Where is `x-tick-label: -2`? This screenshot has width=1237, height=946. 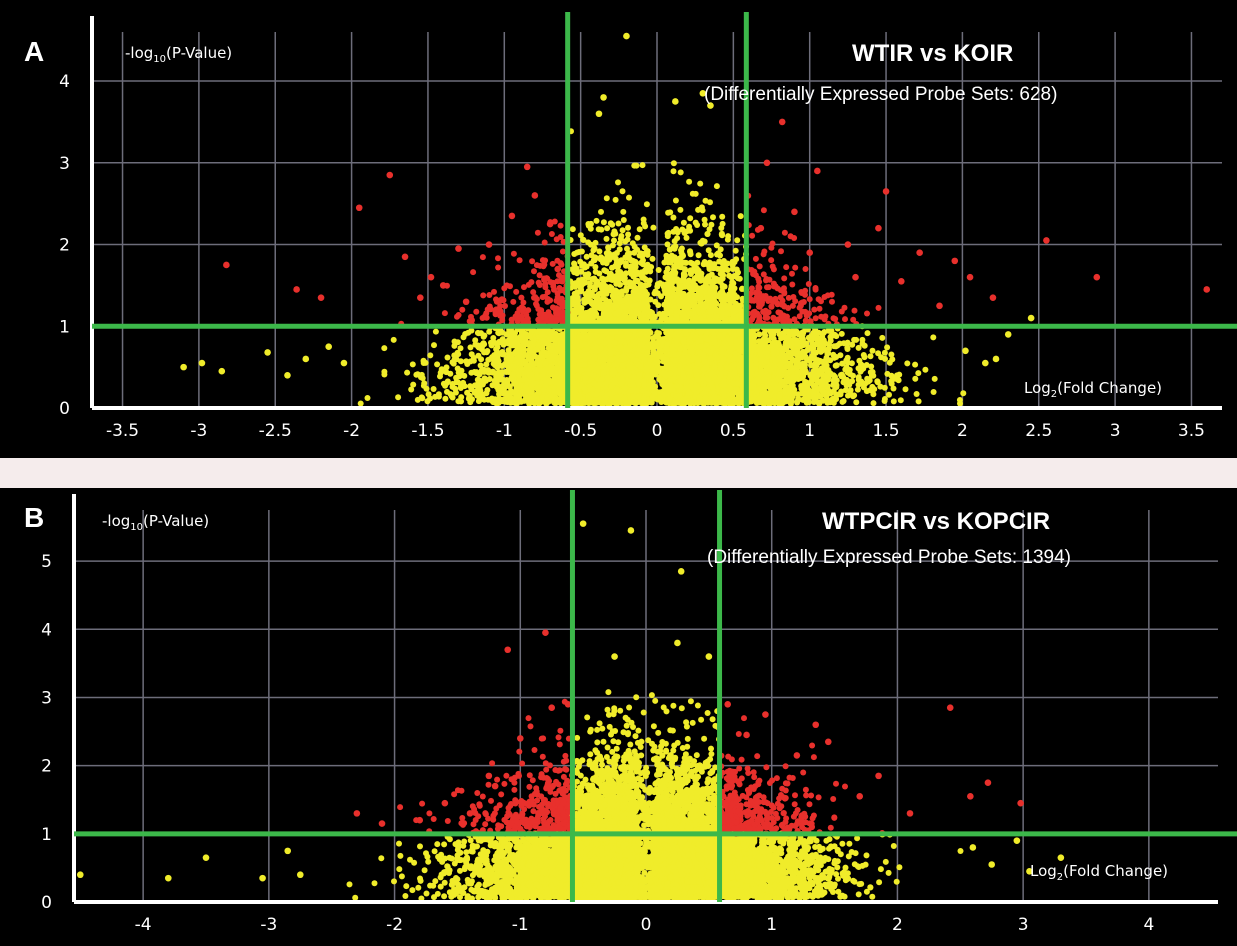 x-tick-label: -2 is located at coordinates (351, 431).